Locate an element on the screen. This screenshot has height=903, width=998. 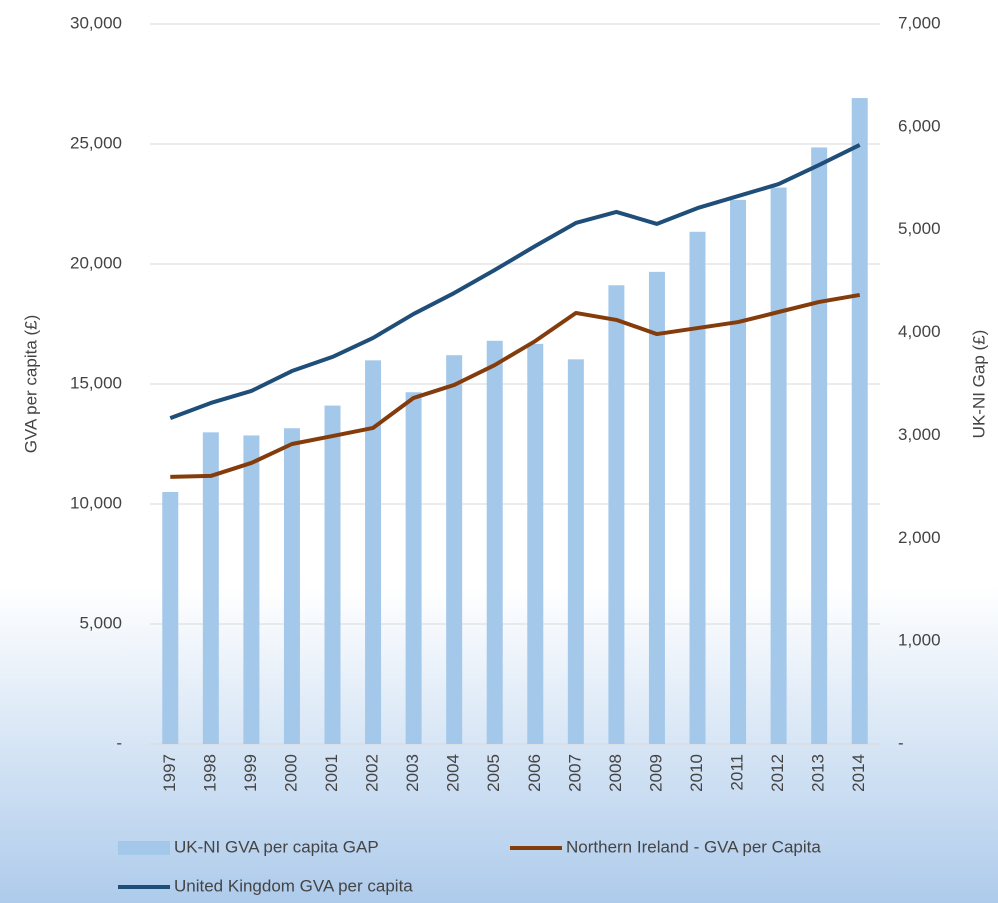
x-tick-label: 2011 is located at coordinates (737, 772).